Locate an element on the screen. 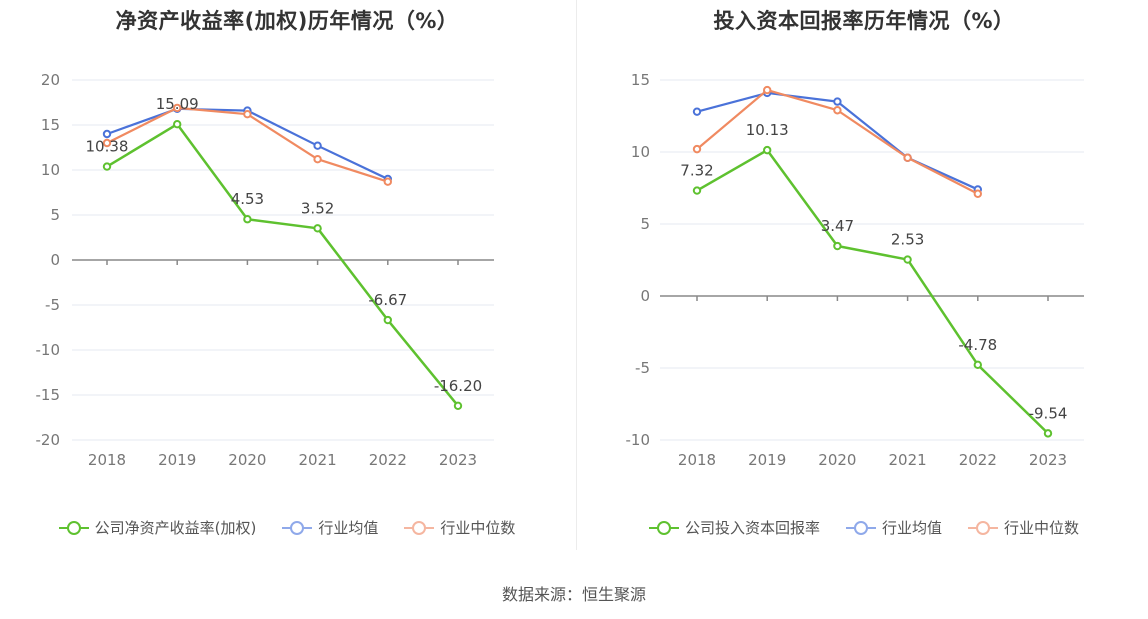 Image resolution: width=1148 pixels, height=619 pixels. legend-label: 公司净资产收益率(加权) is located at coordinates (175, 528).